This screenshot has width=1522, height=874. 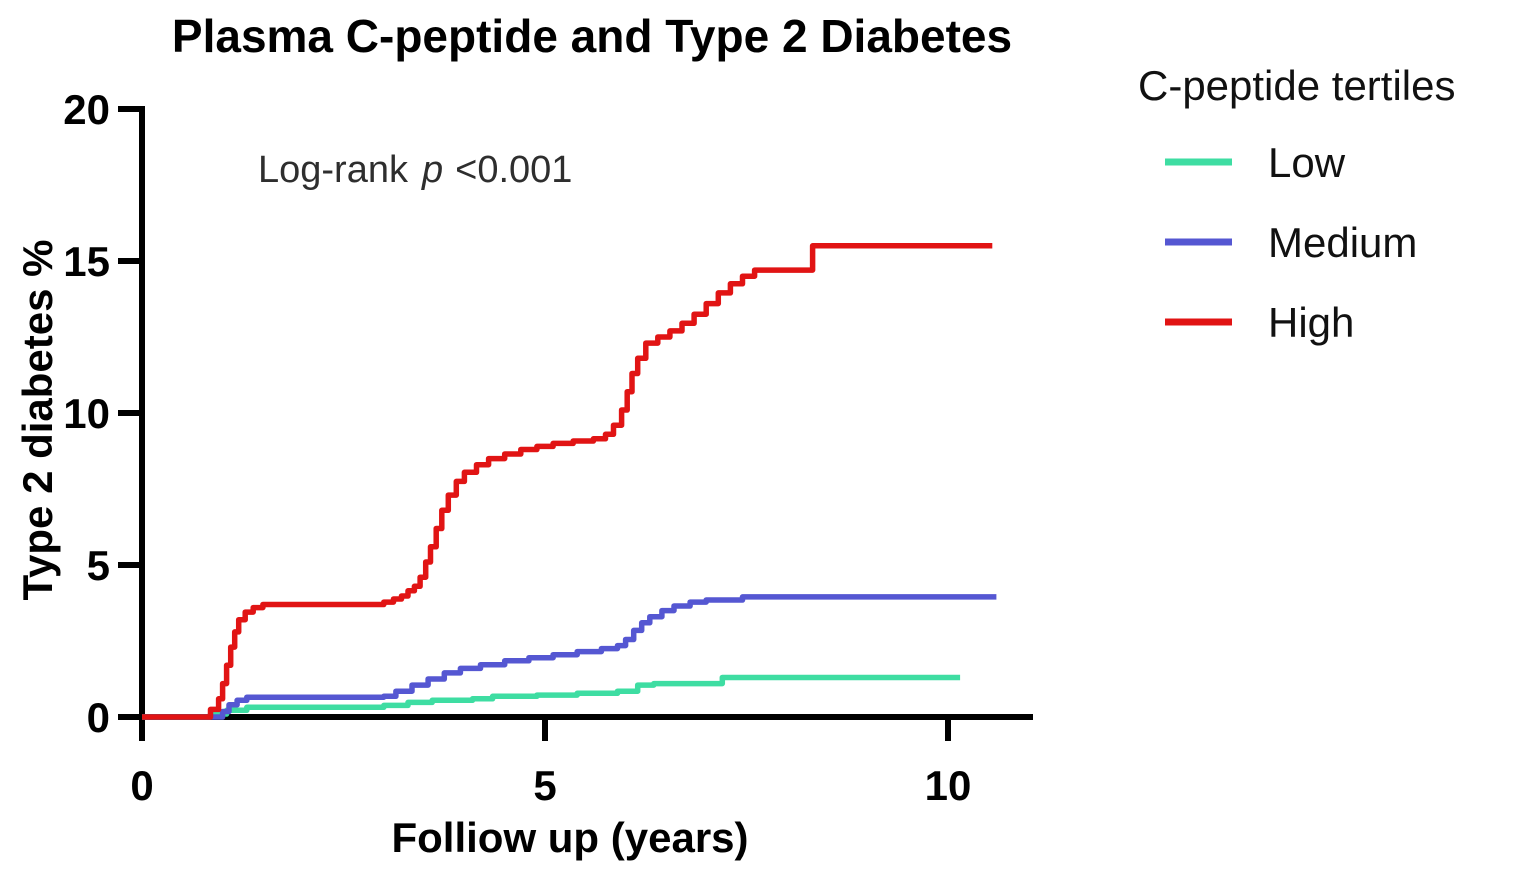 What do you see at coordinates (545, 729) in the screenshot?
I see `x-axis-ticks` at bounding box center [545, 729].